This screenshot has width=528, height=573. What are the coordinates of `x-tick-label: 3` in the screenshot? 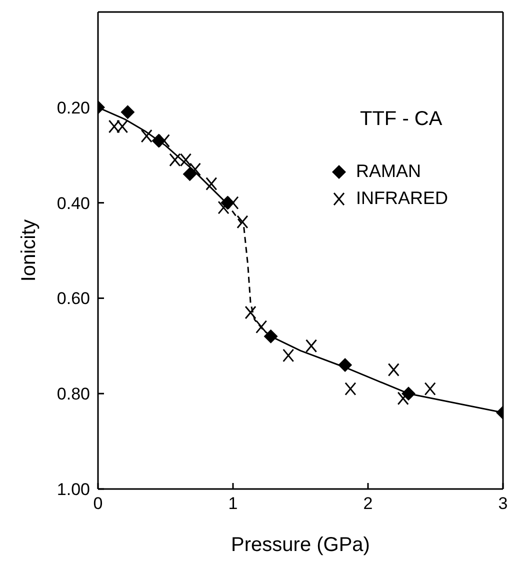 It's located at (503, 504).